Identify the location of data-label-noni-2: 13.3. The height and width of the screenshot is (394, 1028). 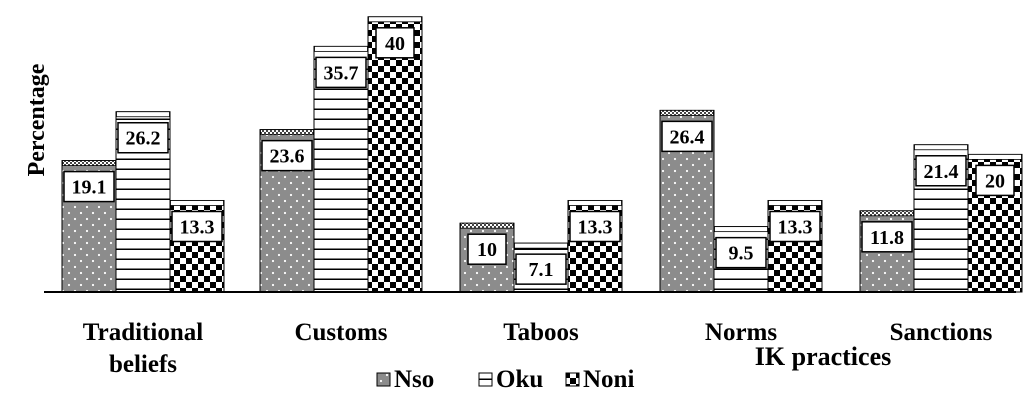
(595, 227).